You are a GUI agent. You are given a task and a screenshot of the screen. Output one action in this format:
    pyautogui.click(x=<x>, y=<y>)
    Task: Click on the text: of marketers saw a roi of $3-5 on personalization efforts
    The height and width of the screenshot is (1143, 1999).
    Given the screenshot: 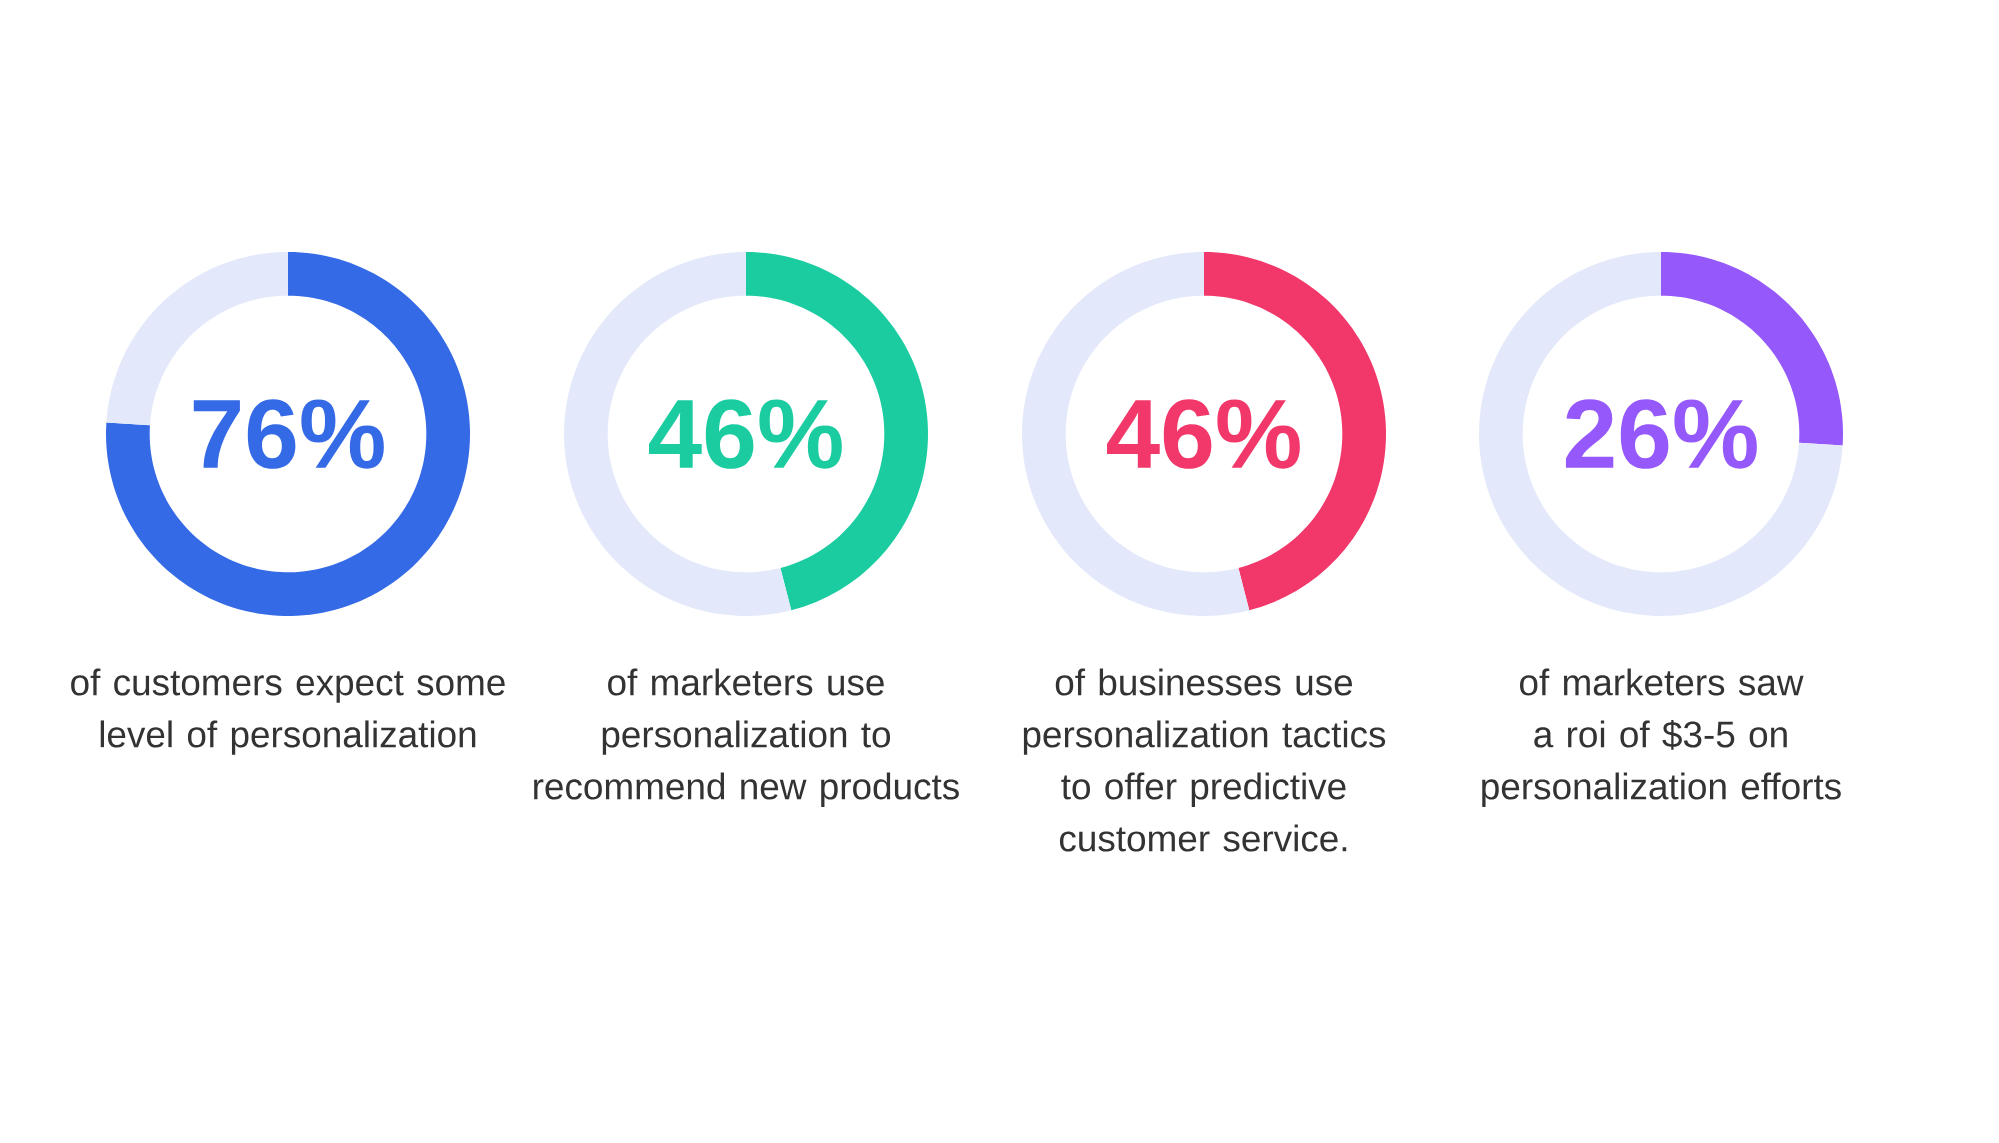 What is the action you would take?
    pyautogui.click(x=1661, y=737)
    